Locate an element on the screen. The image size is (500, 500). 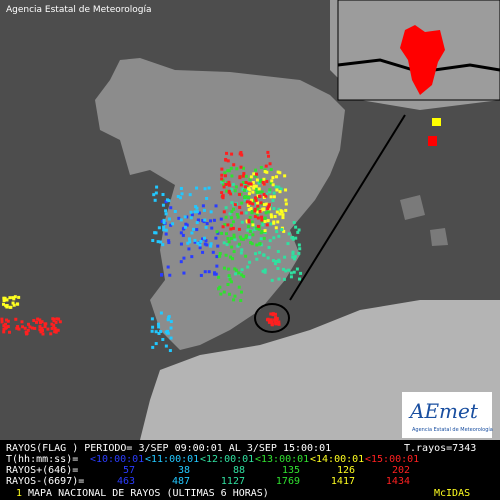
inset-dot is located at coordinates (432, 141).